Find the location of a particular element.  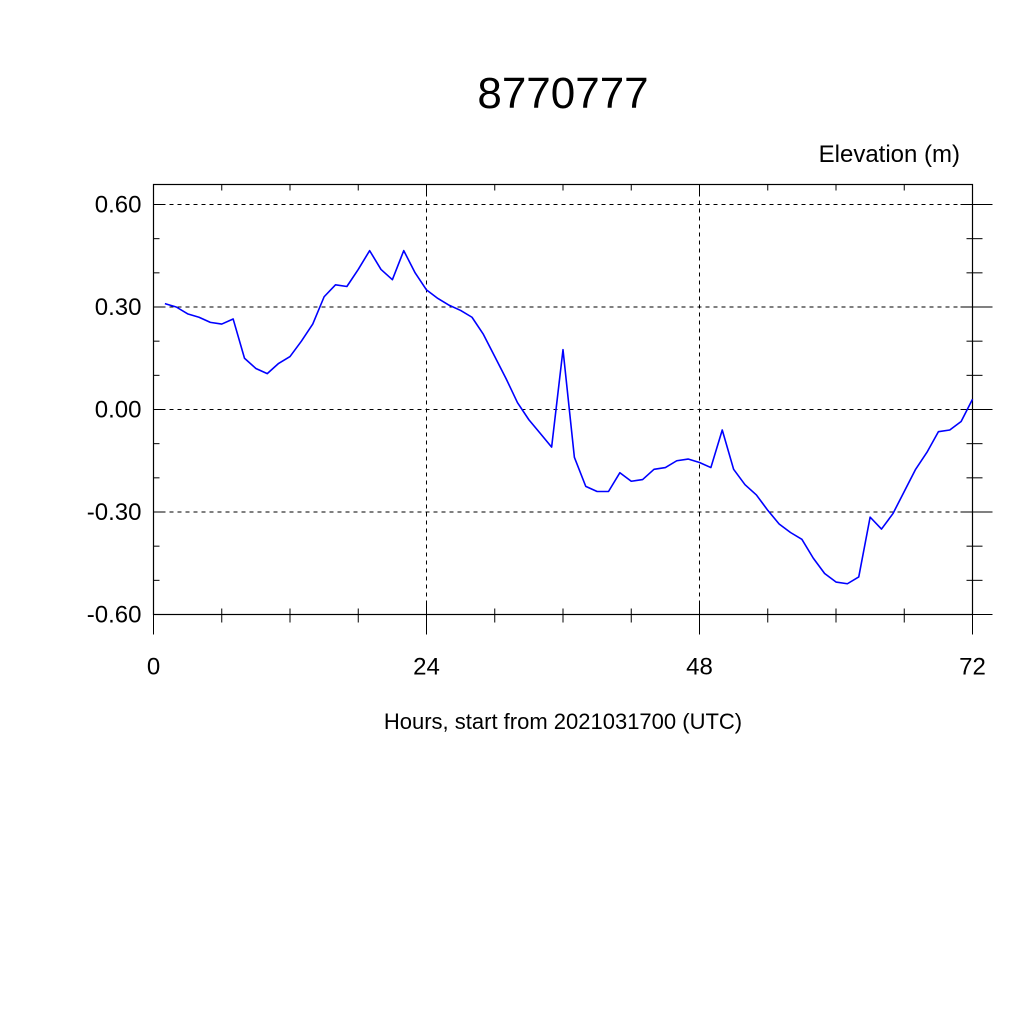

x-tick-label: 24 is located at coordinates (426, 667).